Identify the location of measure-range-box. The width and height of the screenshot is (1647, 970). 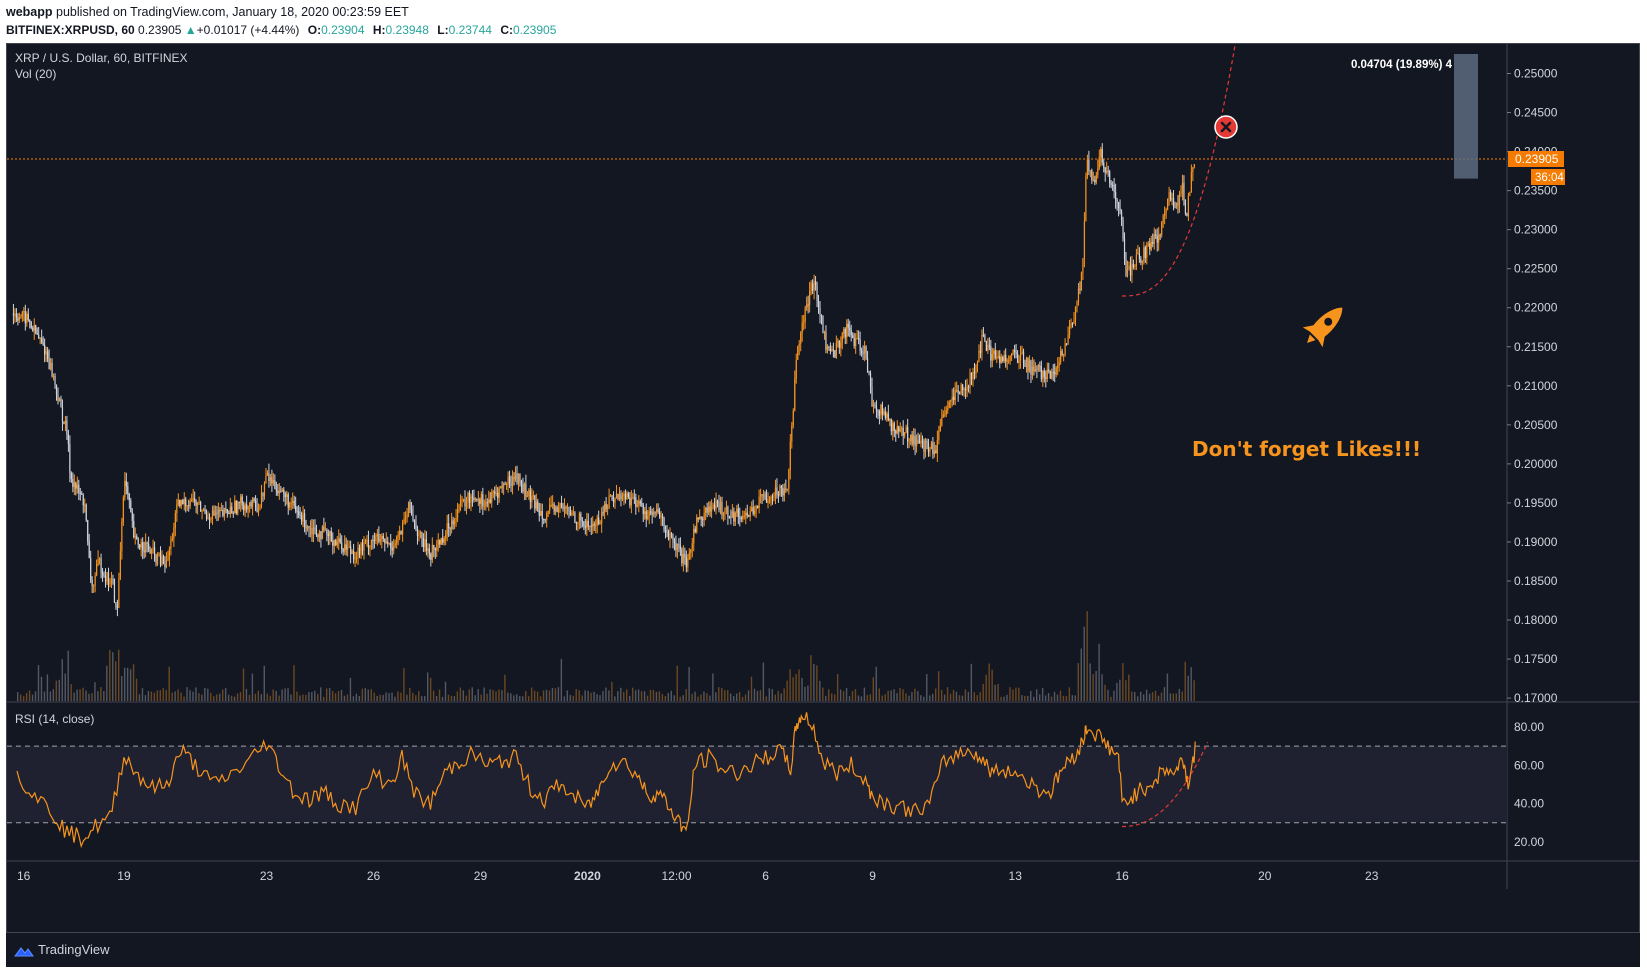
(1466, 116).